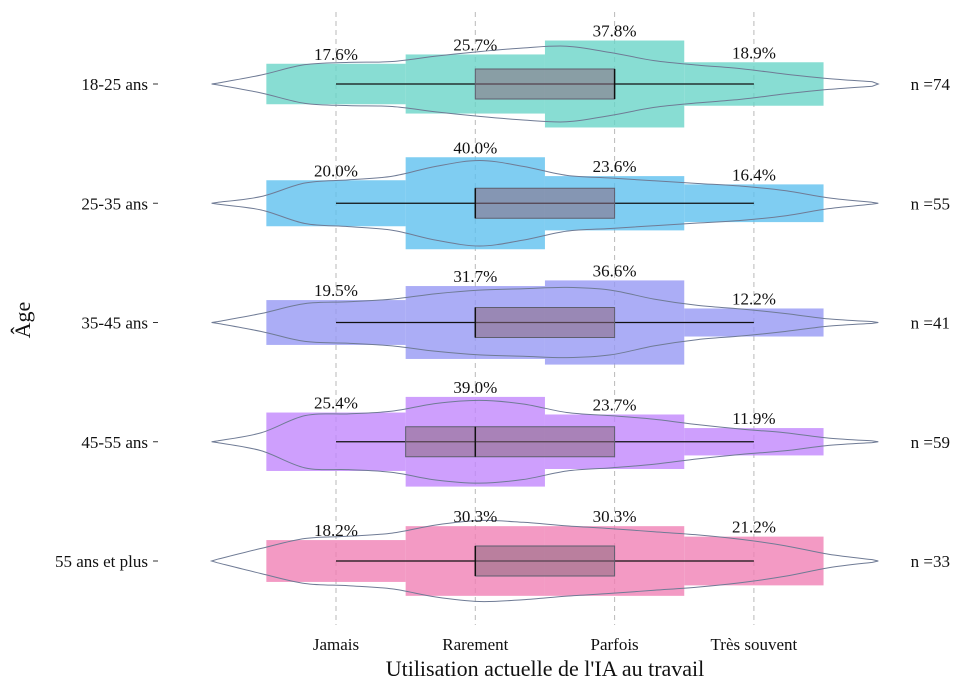 The height and width of the screenshot is (691, 959). What do you see at coordinates (336, 290) in the screenshot?
I see `data-label: 19.5%` at bounding box center [336, 290].